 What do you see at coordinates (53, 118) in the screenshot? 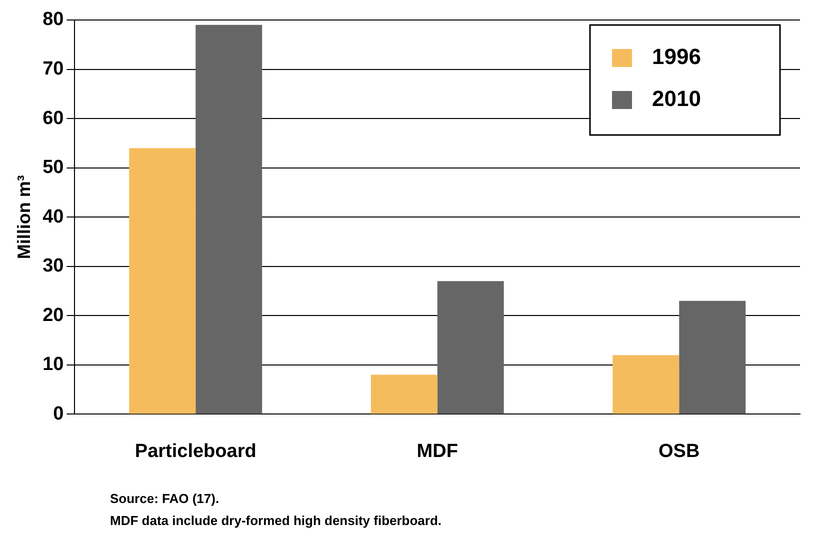
I see `y-tick-label: 60` at bounding box center [53, 118].